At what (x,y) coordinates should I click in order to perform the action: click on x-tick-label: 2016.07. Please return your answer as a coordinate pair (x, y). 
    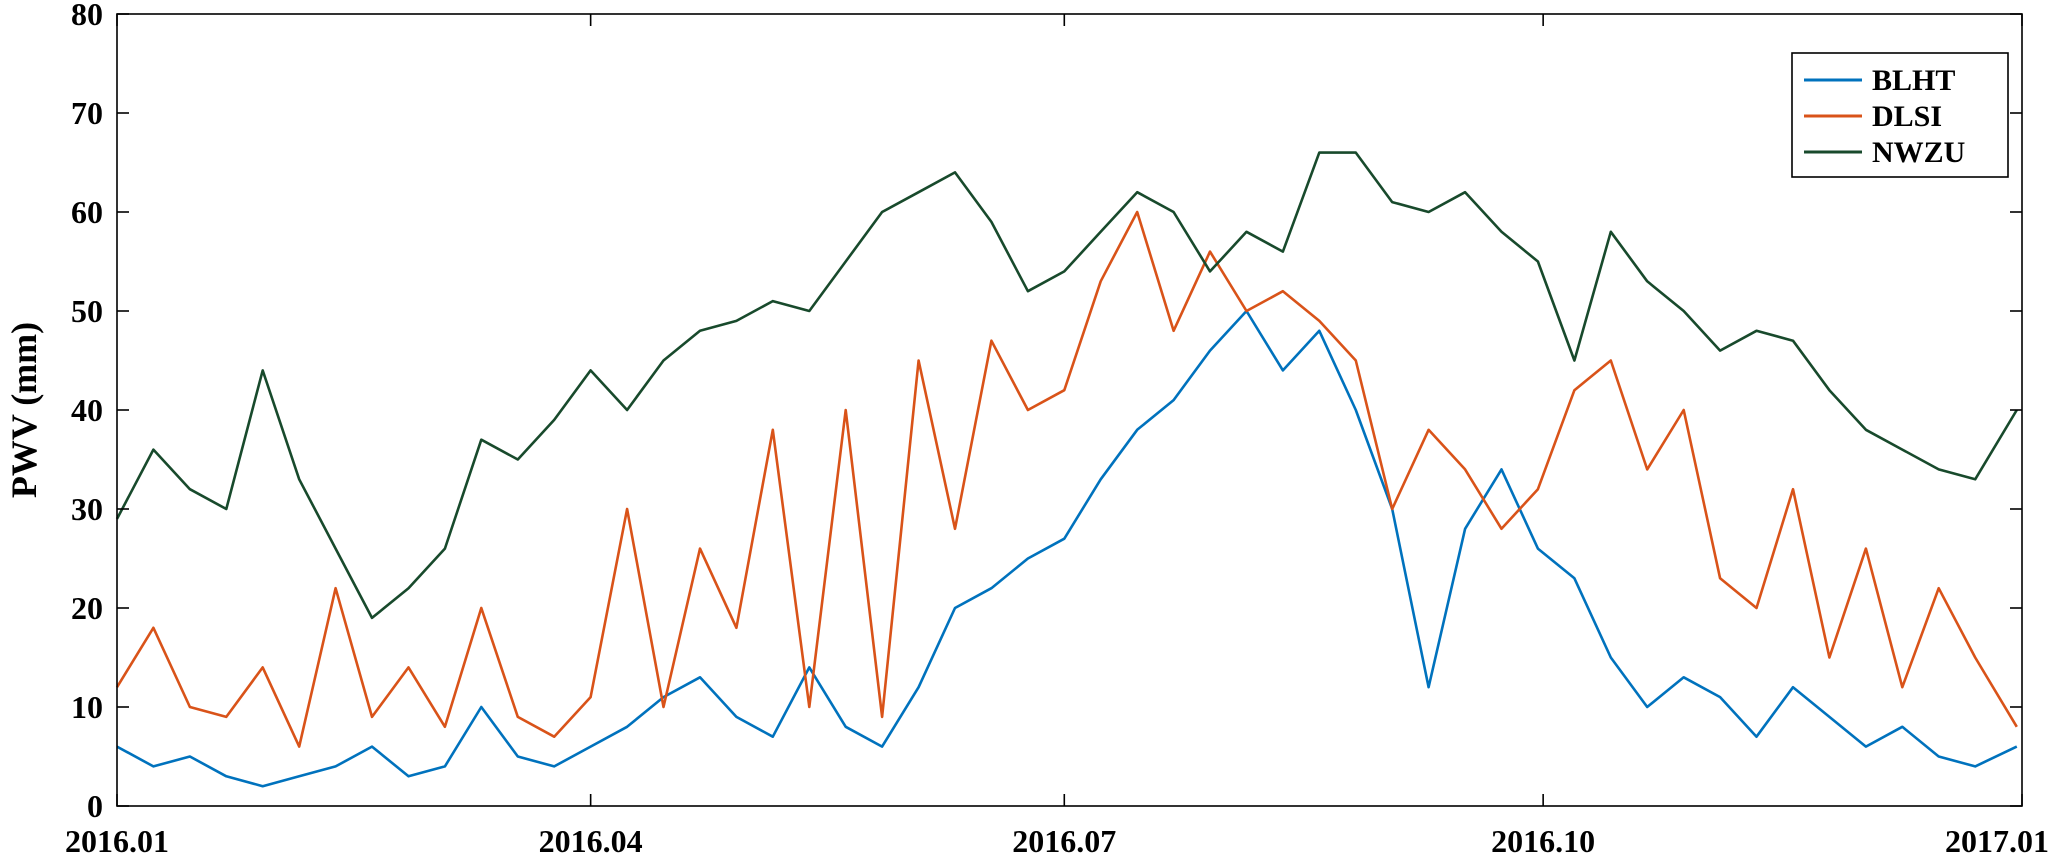
    Looking at the image, I should click on (1064, 841).